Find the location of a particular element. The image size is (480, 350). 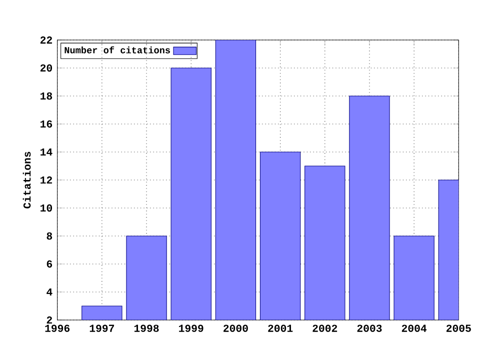

y-tick-label: 4 is located at coordinates (49, 292).